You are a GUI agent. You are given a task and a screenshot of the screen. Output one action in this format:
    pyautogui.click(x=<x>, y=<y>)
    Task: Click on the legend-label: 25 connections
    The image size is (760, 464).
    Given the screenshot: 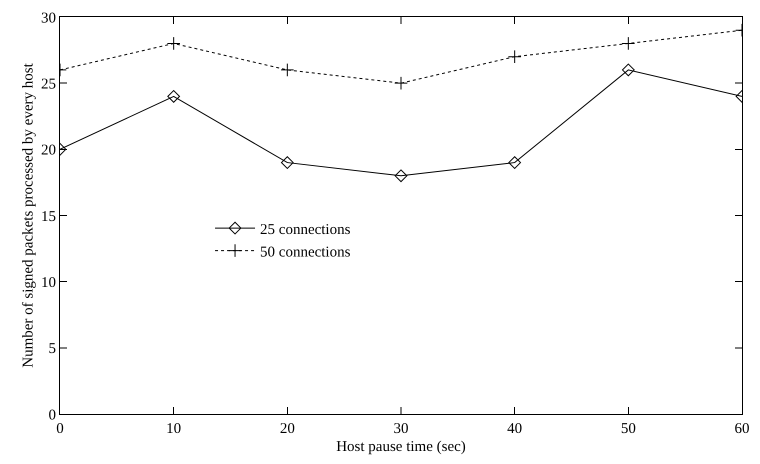 What is the action you would take?
    pyautogui.click(x=305, y=230)
    